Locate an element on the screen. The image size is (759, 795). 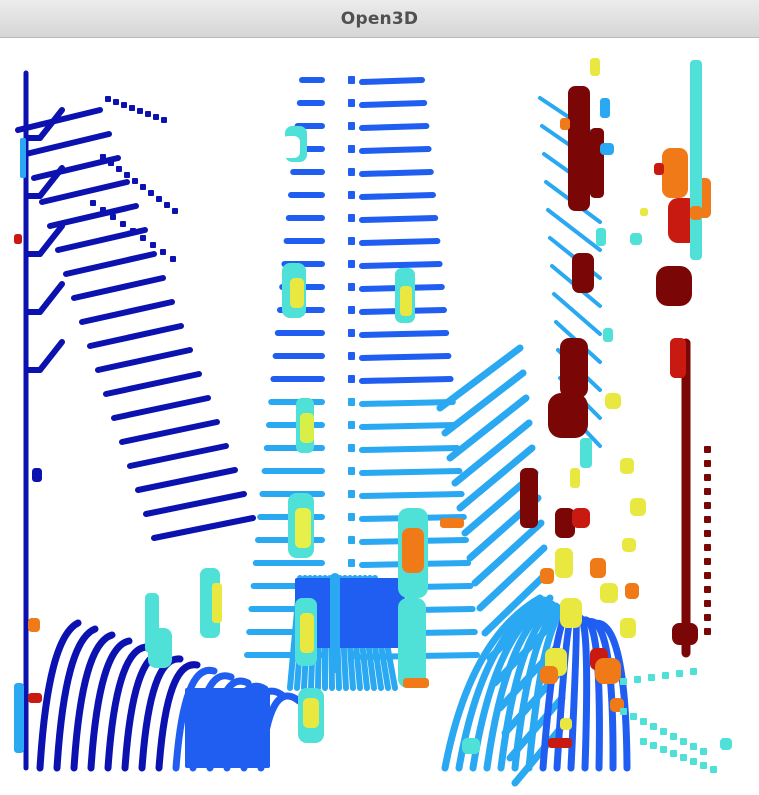
window-title: Open3D is located at coordinates (379, 18).